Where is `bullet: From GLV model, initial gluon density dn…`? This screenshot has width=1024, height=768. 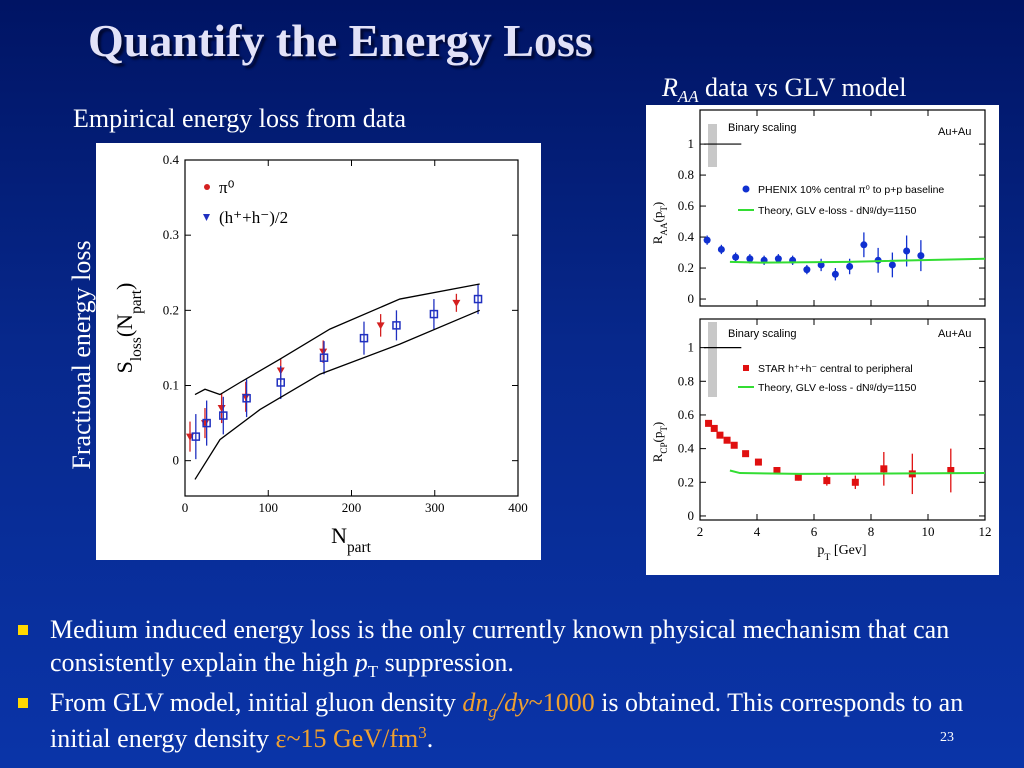 bullet: From GLV model, initial gluon density dn… is located at coordinates (513, 722).